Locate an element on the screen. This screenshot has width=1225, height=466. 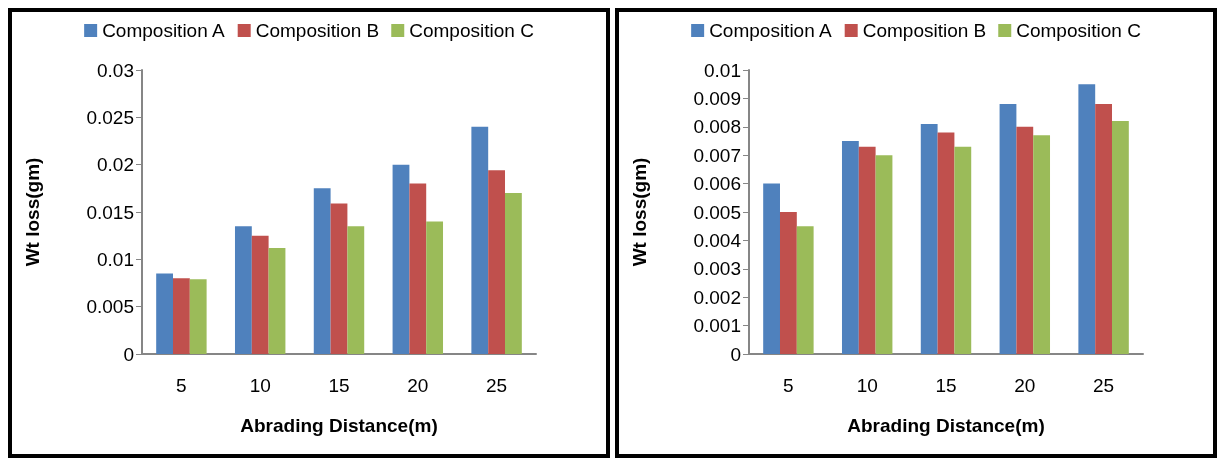
y-tick-label: 0.003 is located at coordinates (717, 269).